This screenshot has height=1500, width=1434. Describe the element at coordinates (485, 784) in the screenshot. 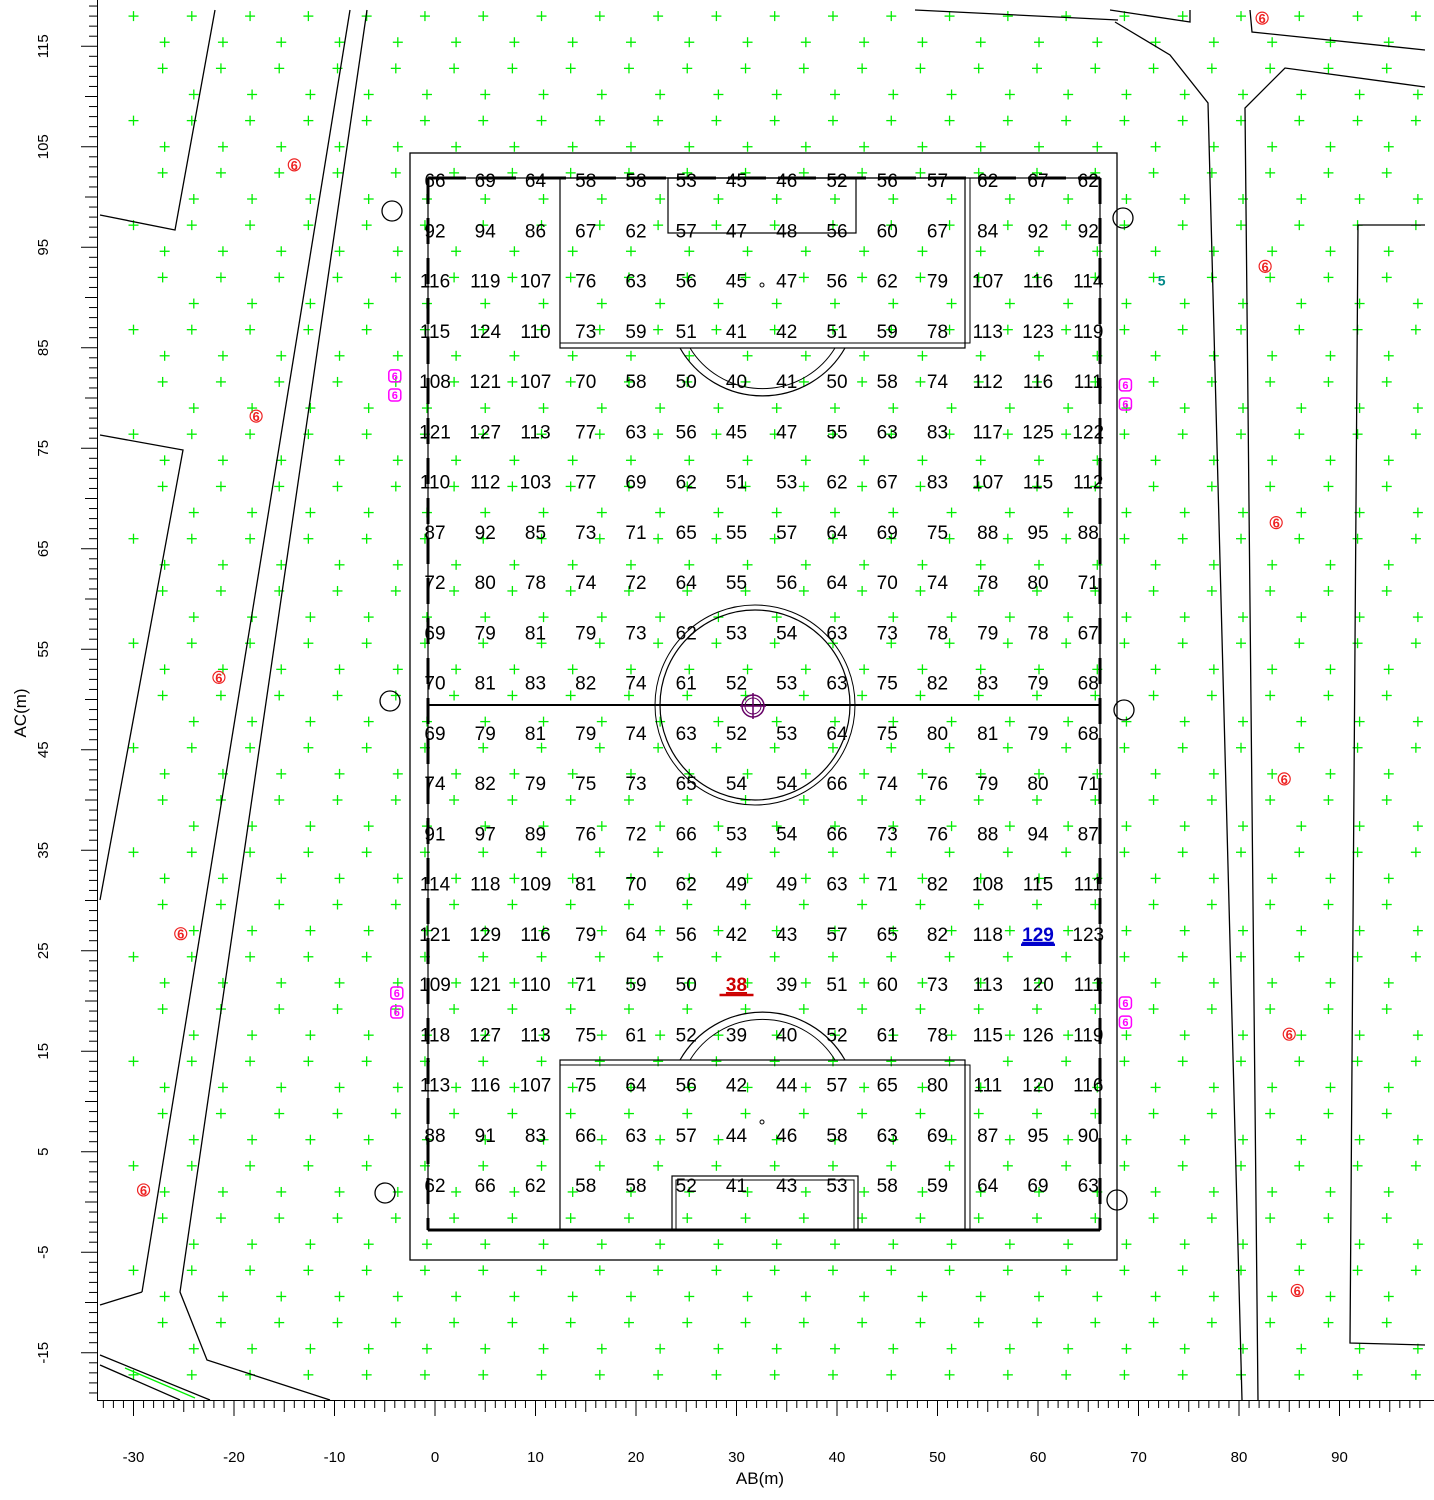

I see `illuminance-value: 82` at that location.